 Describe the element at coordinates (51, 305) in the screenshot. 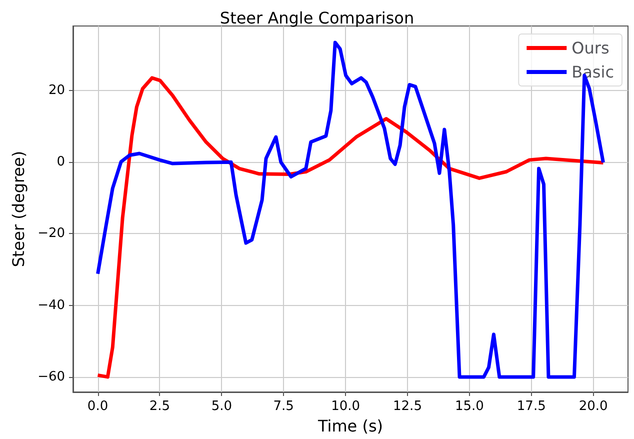

I see `y-tick-label: −40` at that location.